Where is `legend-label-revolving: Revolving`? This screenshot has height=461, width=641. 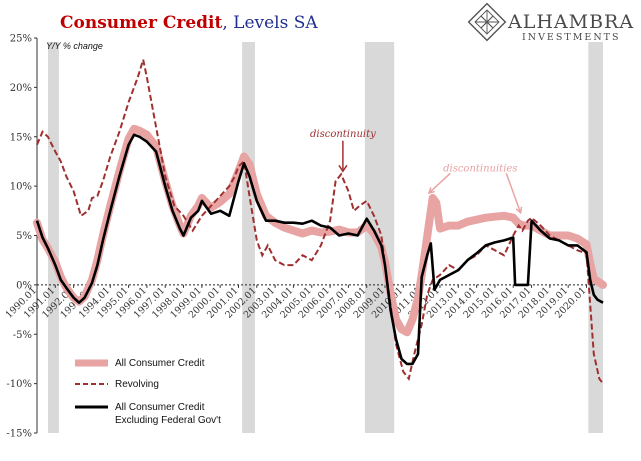 legend-label-revolving: Revolving is located at coordinates (137, 384).